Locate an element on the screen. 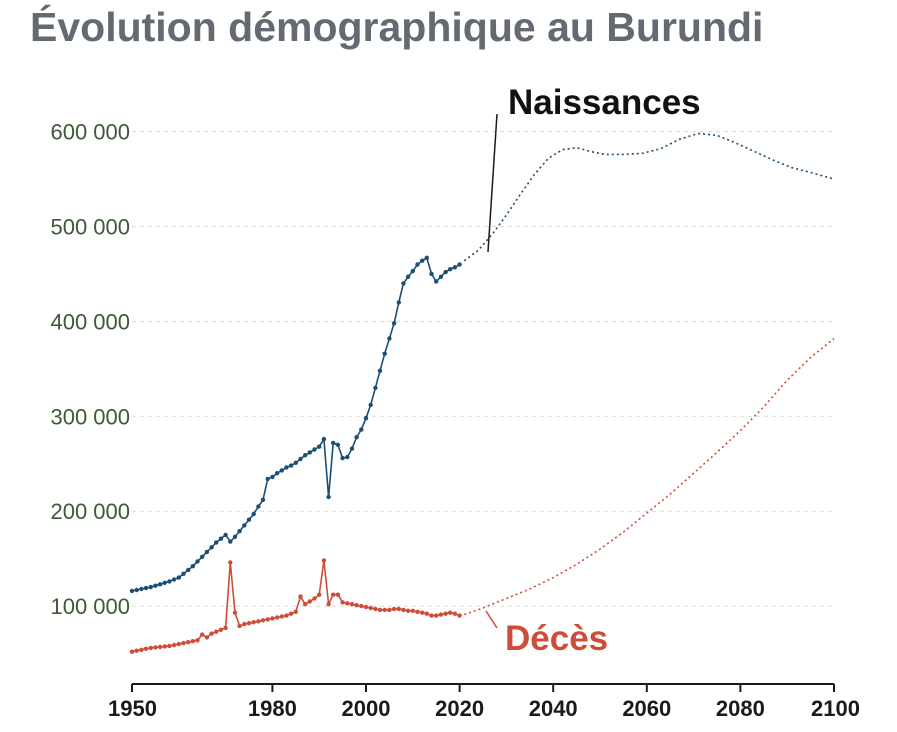 The image size is (897, 732). y-tick-label: 600 000 is located at coordinates (90, 132).